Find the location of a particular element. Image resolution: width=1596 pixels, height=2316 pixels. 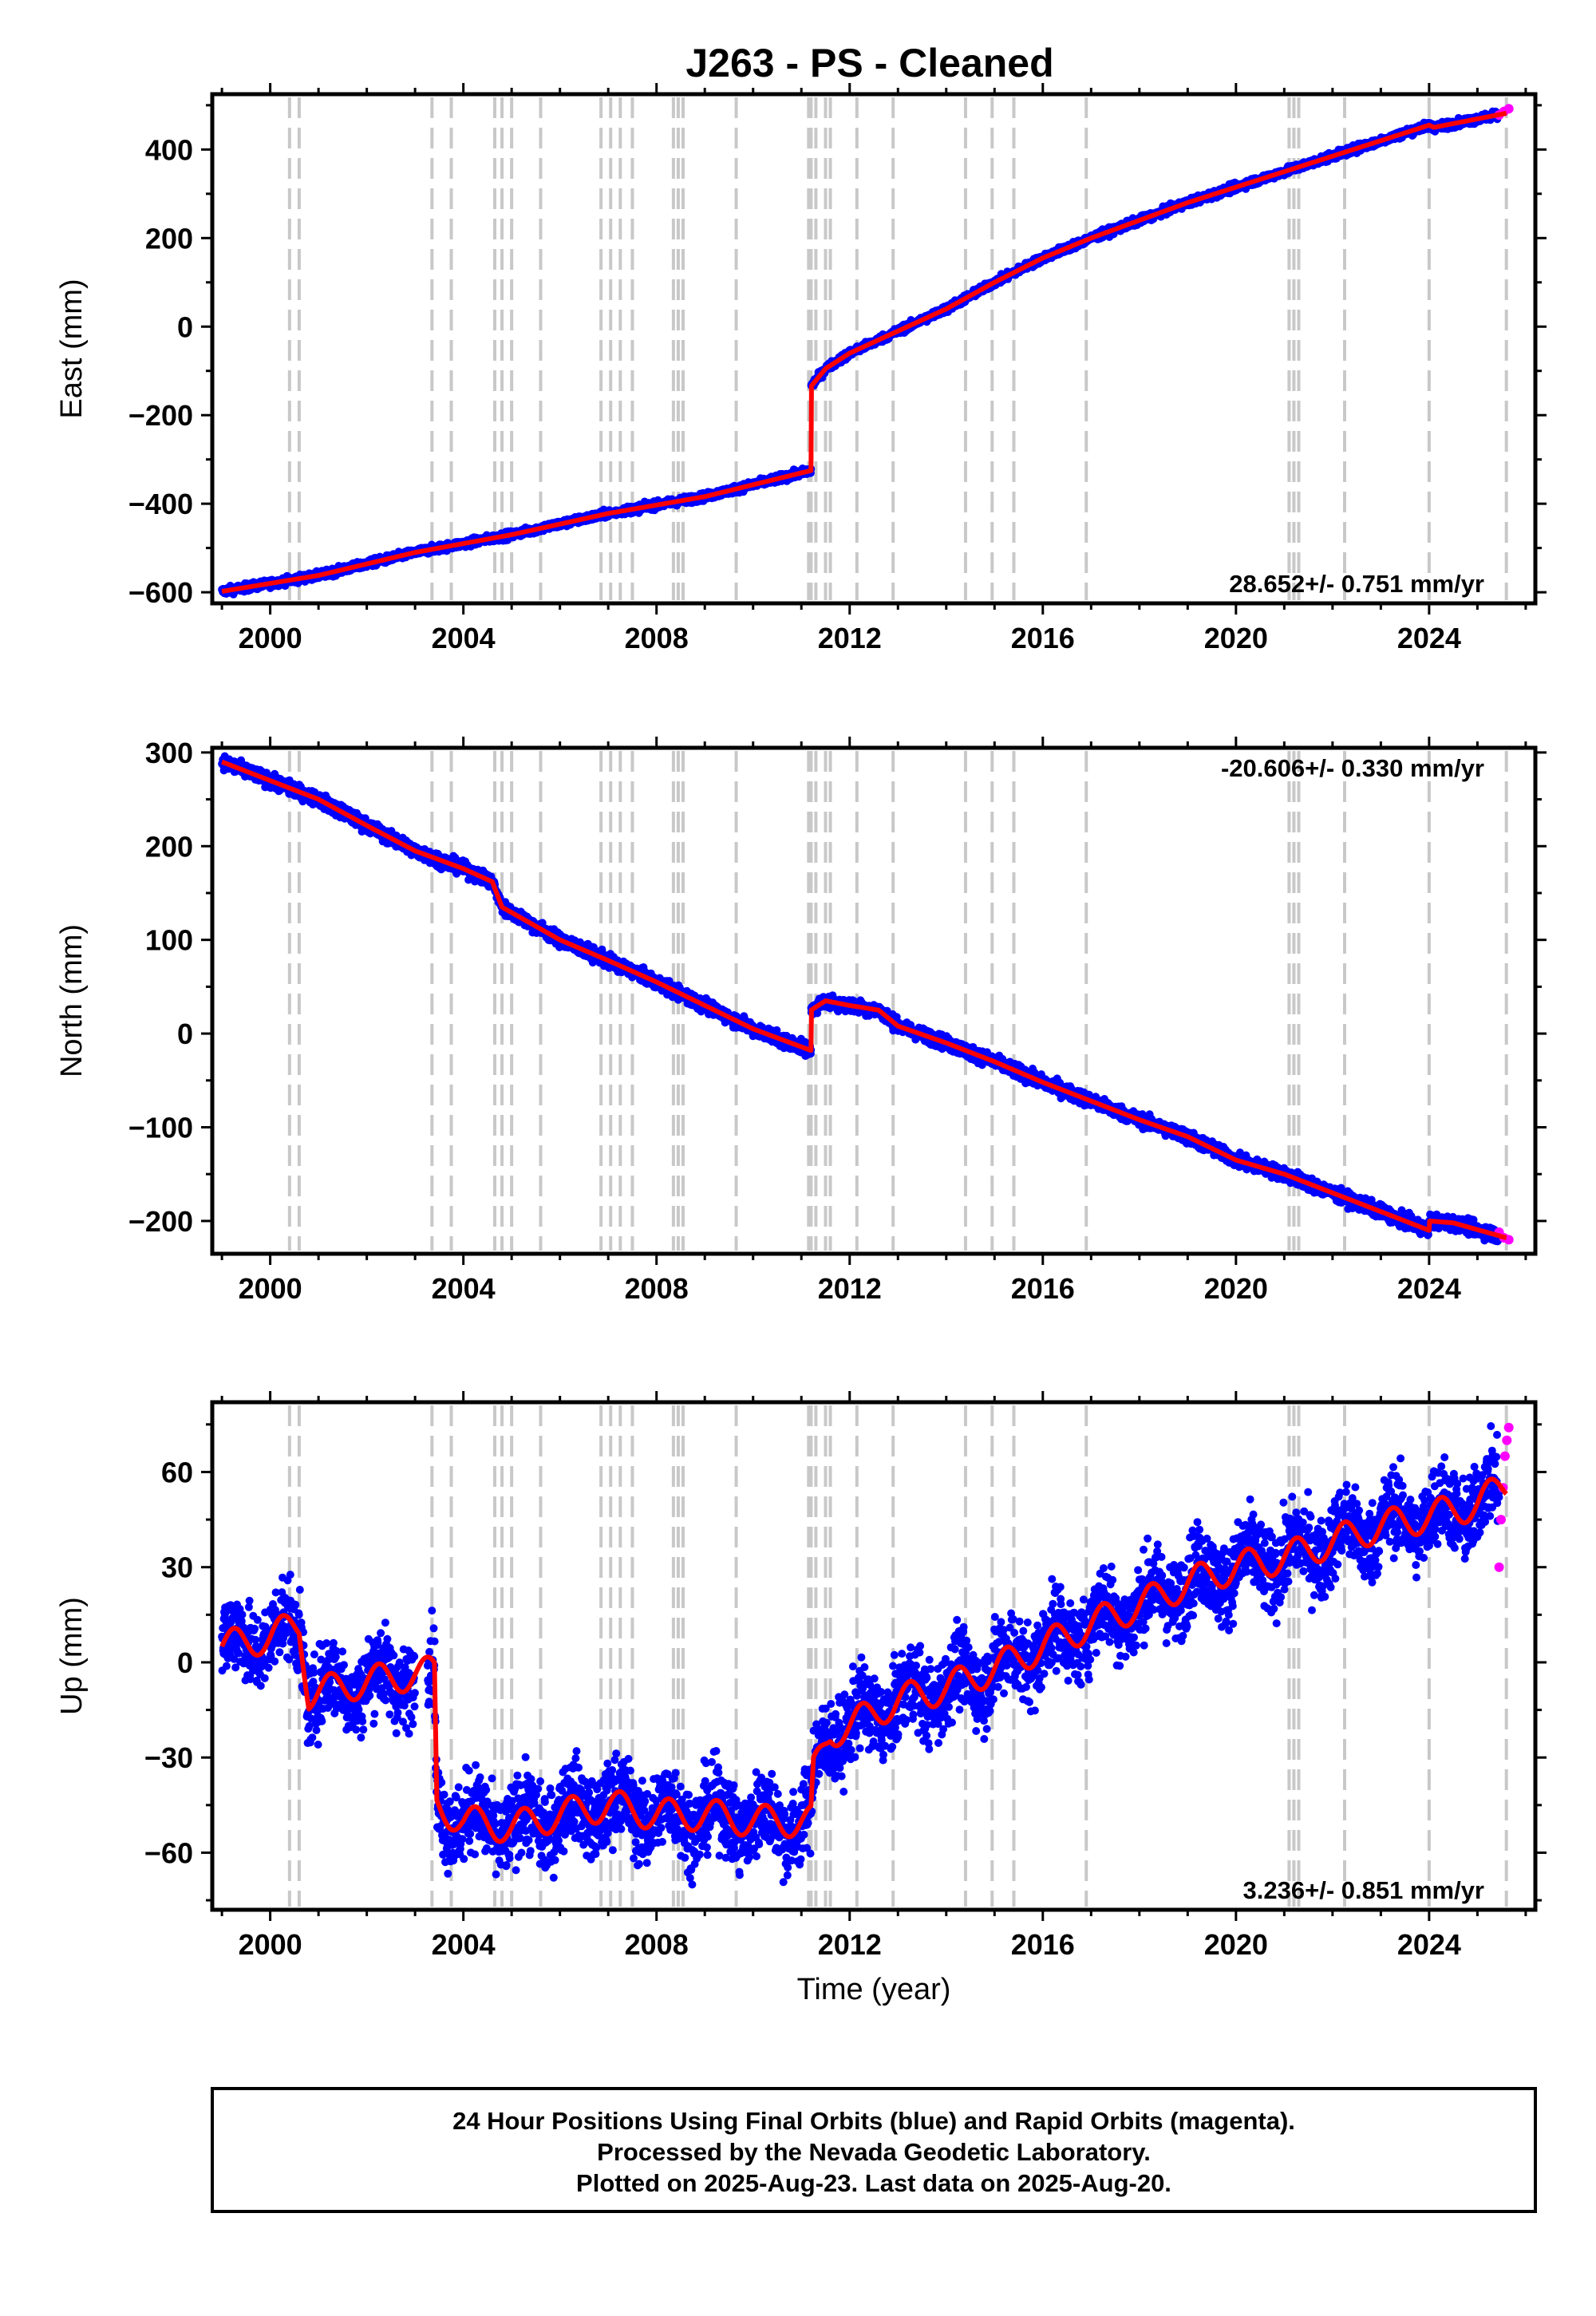

y-axis-label: East (mm) is located at coordinates (72, 348).